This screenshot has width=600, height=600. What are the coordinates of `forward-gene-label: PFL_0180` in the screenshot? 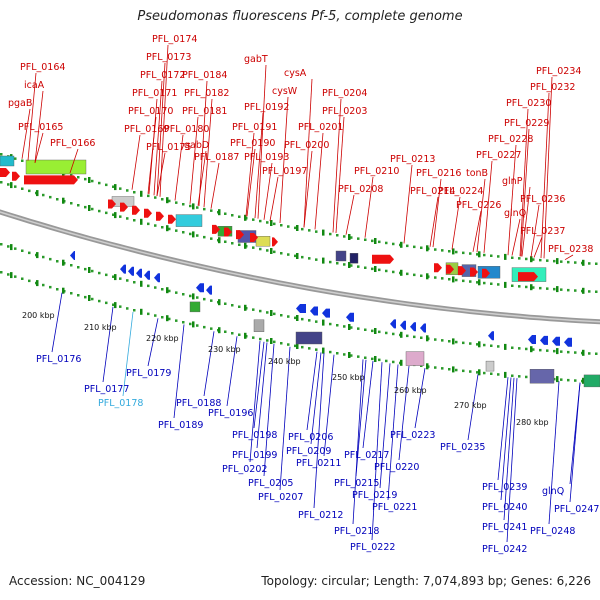 It's located at (186, 129).